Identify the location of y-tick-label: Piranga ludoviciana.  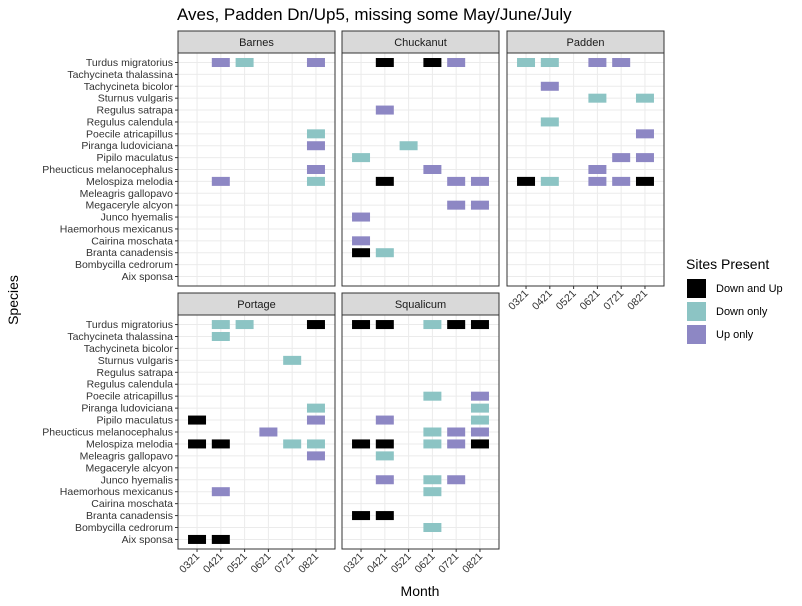
(127, 146).